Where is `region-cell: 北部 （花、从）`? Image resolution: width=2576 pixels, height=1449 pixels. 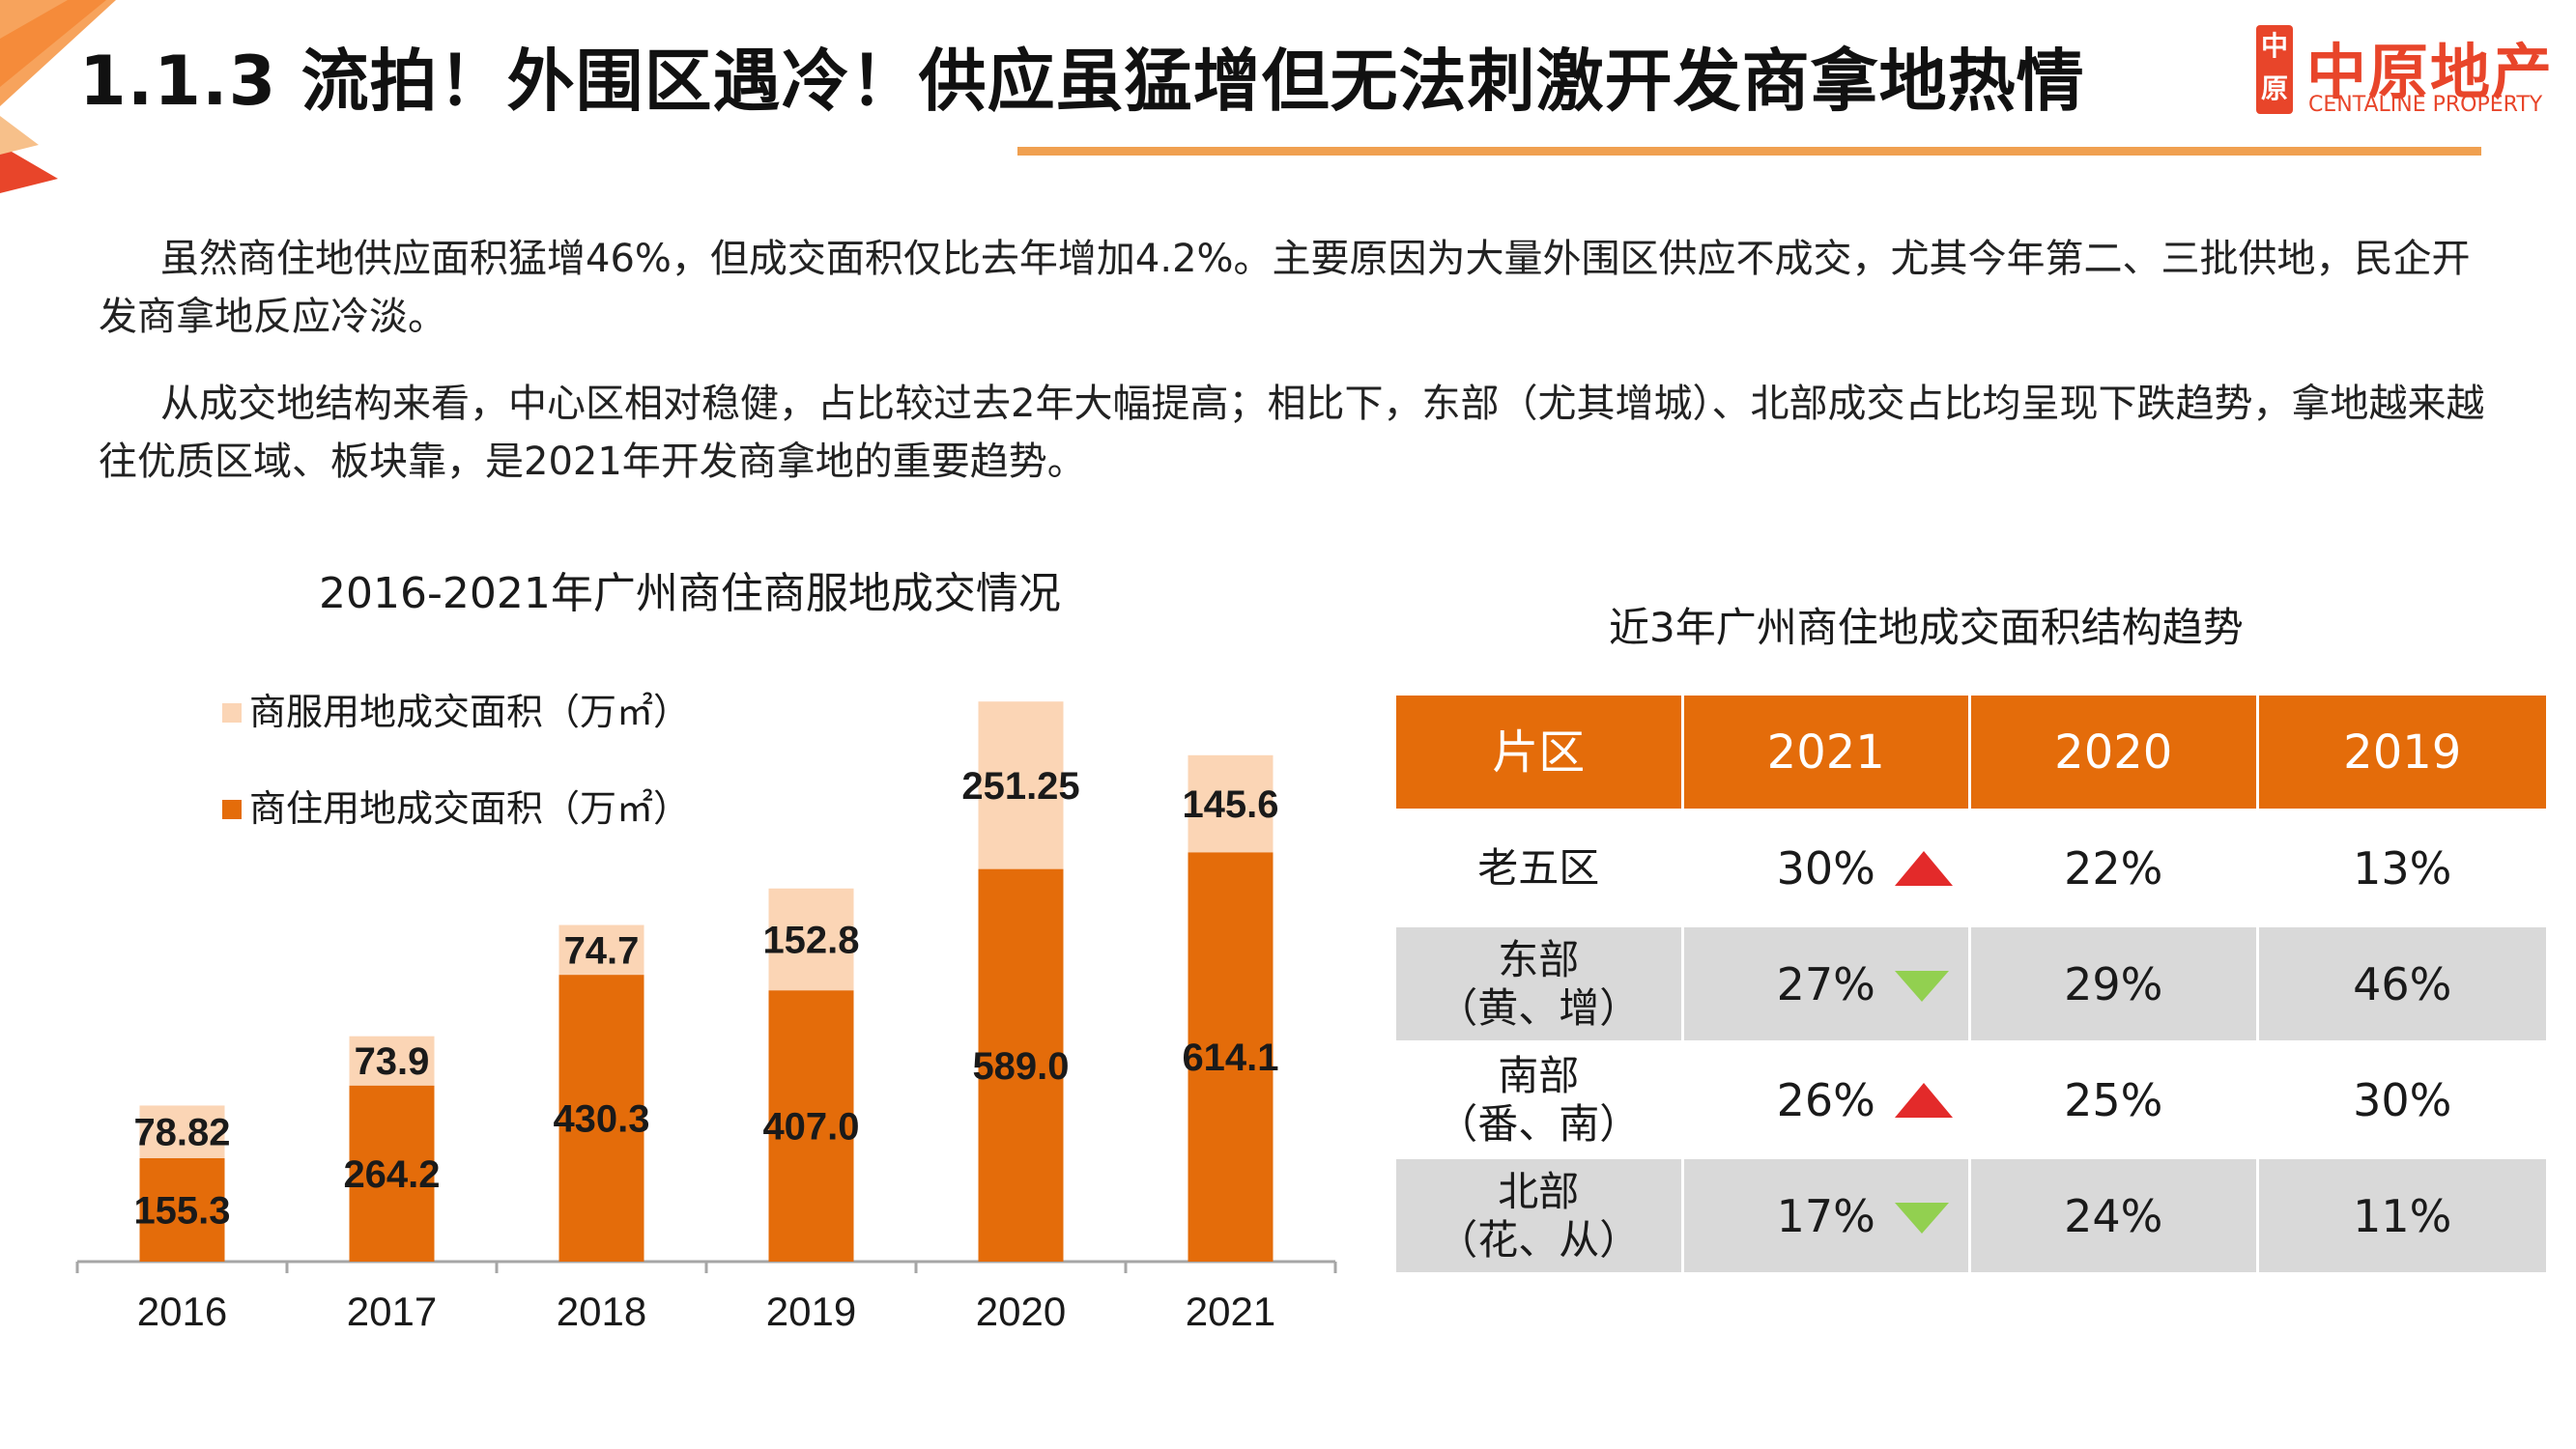 region-cell: 北部 （花、从） is located at coordinates (1540, 1215).